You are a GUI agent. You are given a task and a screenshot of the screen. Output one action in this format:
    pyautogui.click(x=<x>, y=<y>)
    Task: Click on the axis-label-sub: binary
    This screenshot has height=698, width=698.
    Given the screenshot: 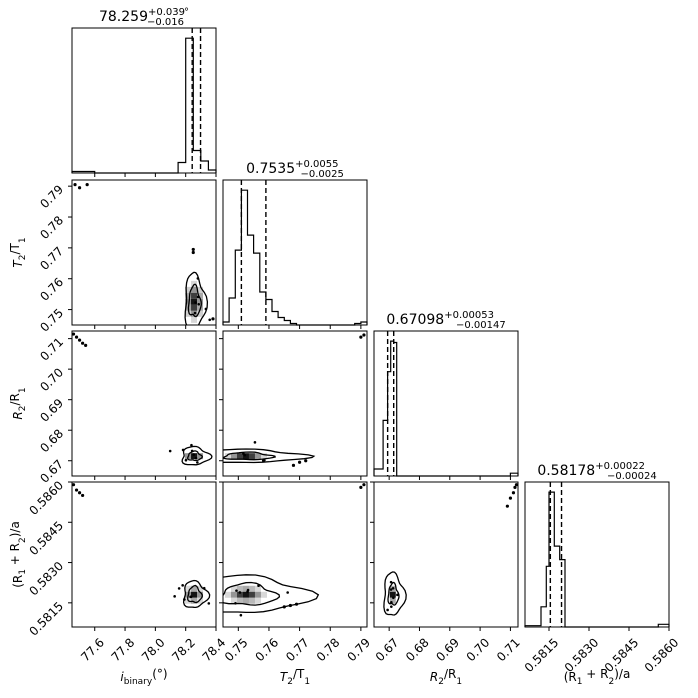 What is the action you would take?
    pyautogui.click(x=138, y=682)
    